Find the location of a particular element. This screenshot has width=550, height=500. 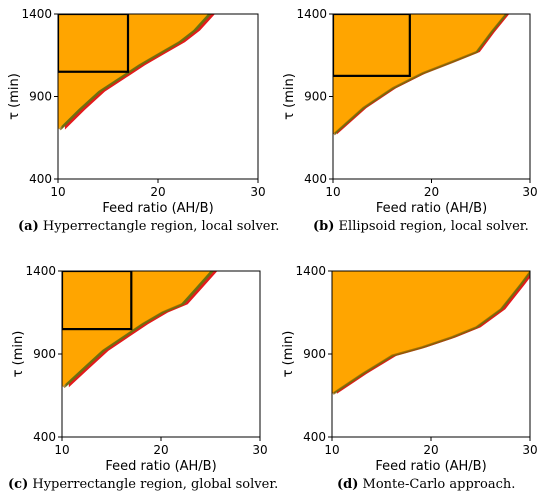

x-tick-label-b: 20 is located at coordinates (431, 192).